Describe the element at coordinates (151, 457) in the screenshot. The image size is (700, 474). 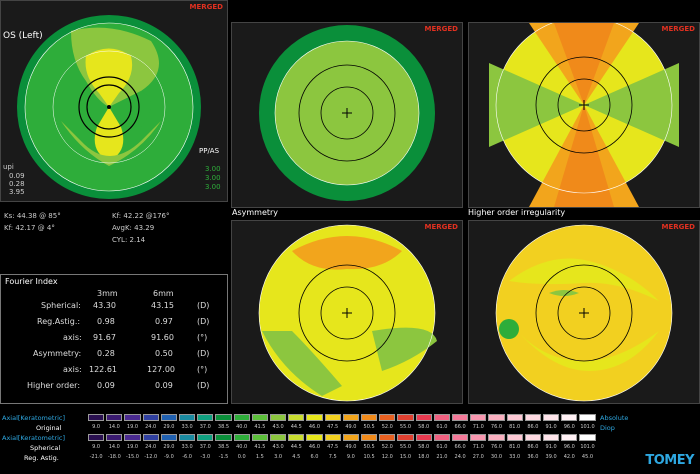
I see `scale-value: -12.0` at that location.